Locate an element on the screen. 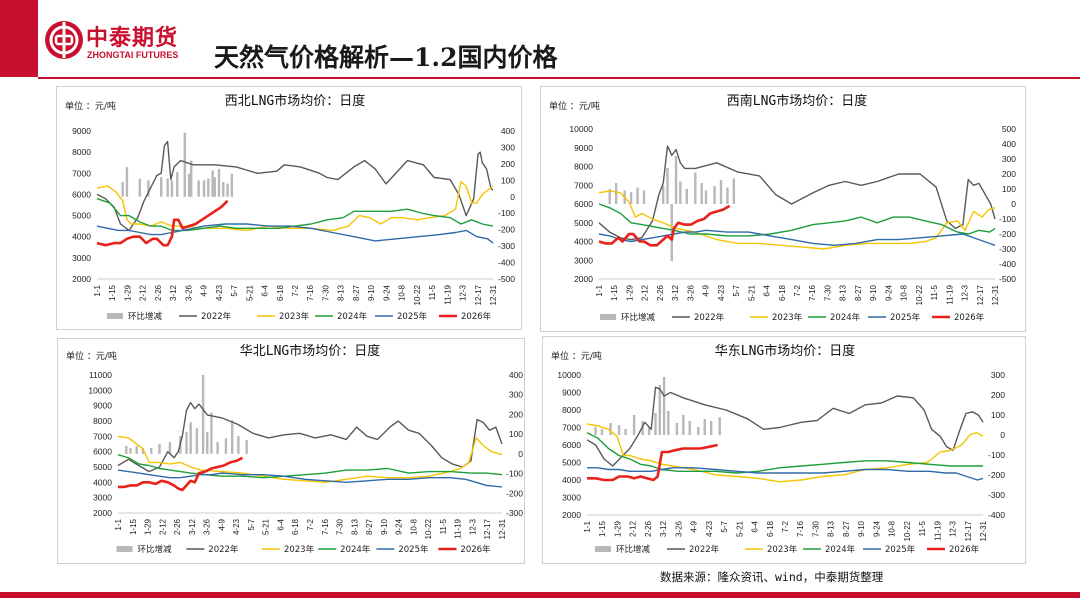 This screenshot has width=1080, height=608. x-tick-label: 8-13 is located at coordinates (843, 292).